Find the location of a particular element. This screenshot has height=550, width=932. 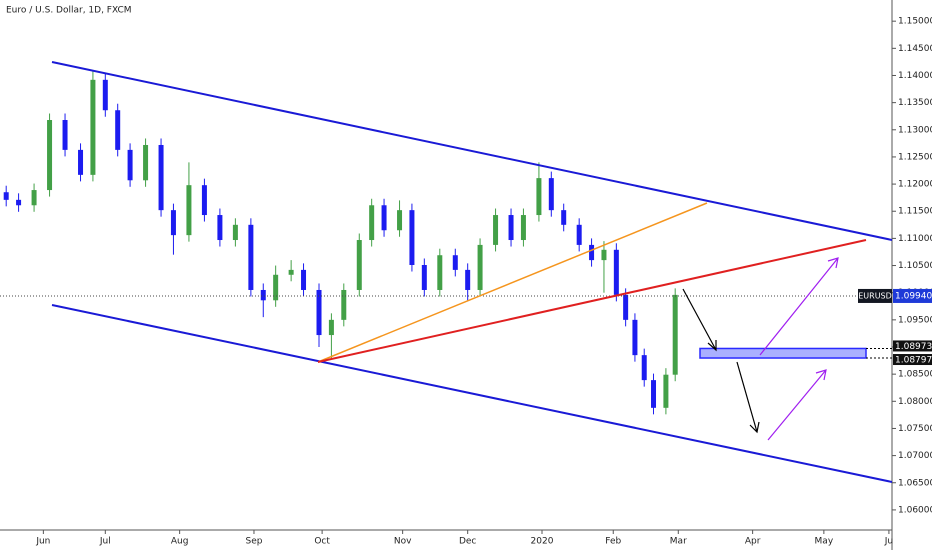

x-tick-label: 2020 is located at coordinates (542, 542).